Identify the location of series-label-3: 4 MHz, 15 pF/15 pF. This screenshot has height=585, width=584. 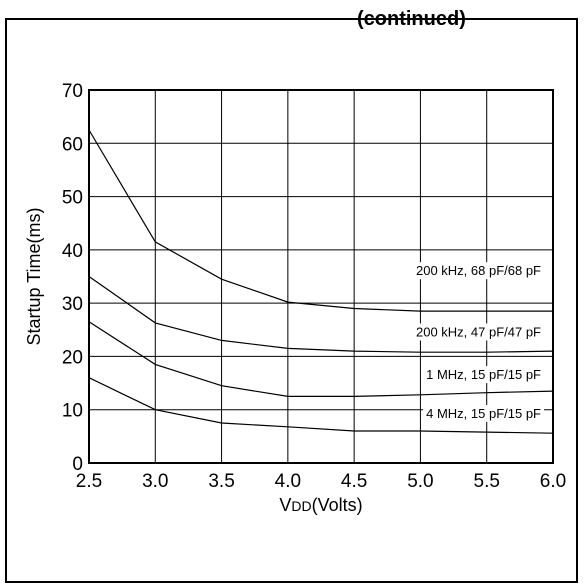
(483, 413).